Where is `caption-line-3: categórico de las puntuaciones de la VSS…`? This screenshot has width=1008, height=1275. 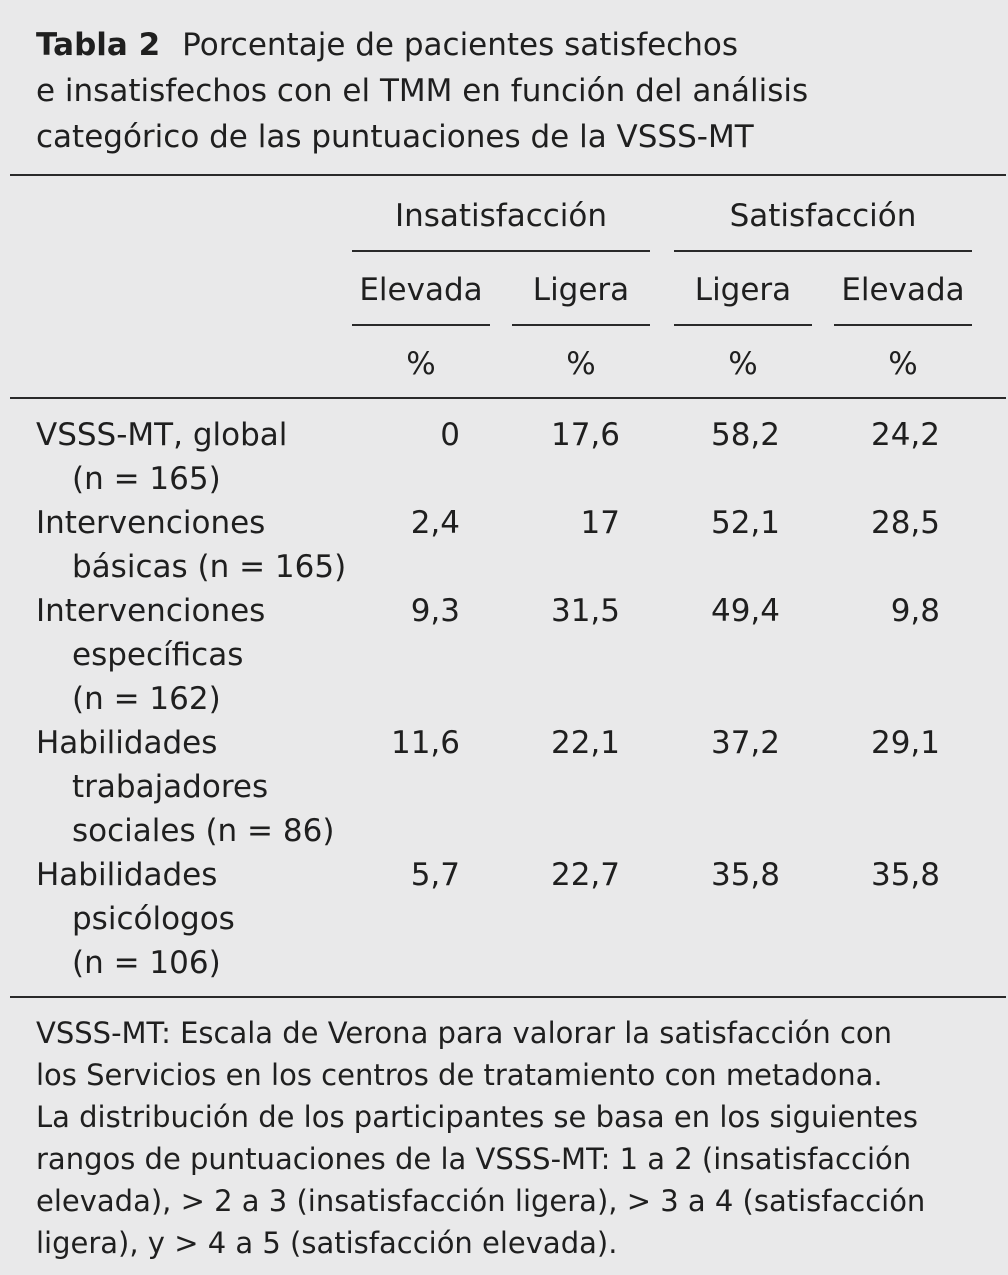 caption-line-3: categórico de las puntuaciones de la VSS… is located at coordinates (395, 137).